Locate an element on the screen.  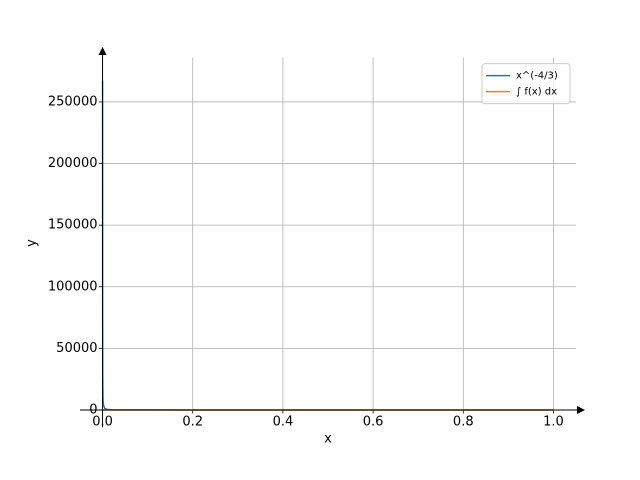
legend-label: ∫ f(x) dx is located at coordinates (536, 92).